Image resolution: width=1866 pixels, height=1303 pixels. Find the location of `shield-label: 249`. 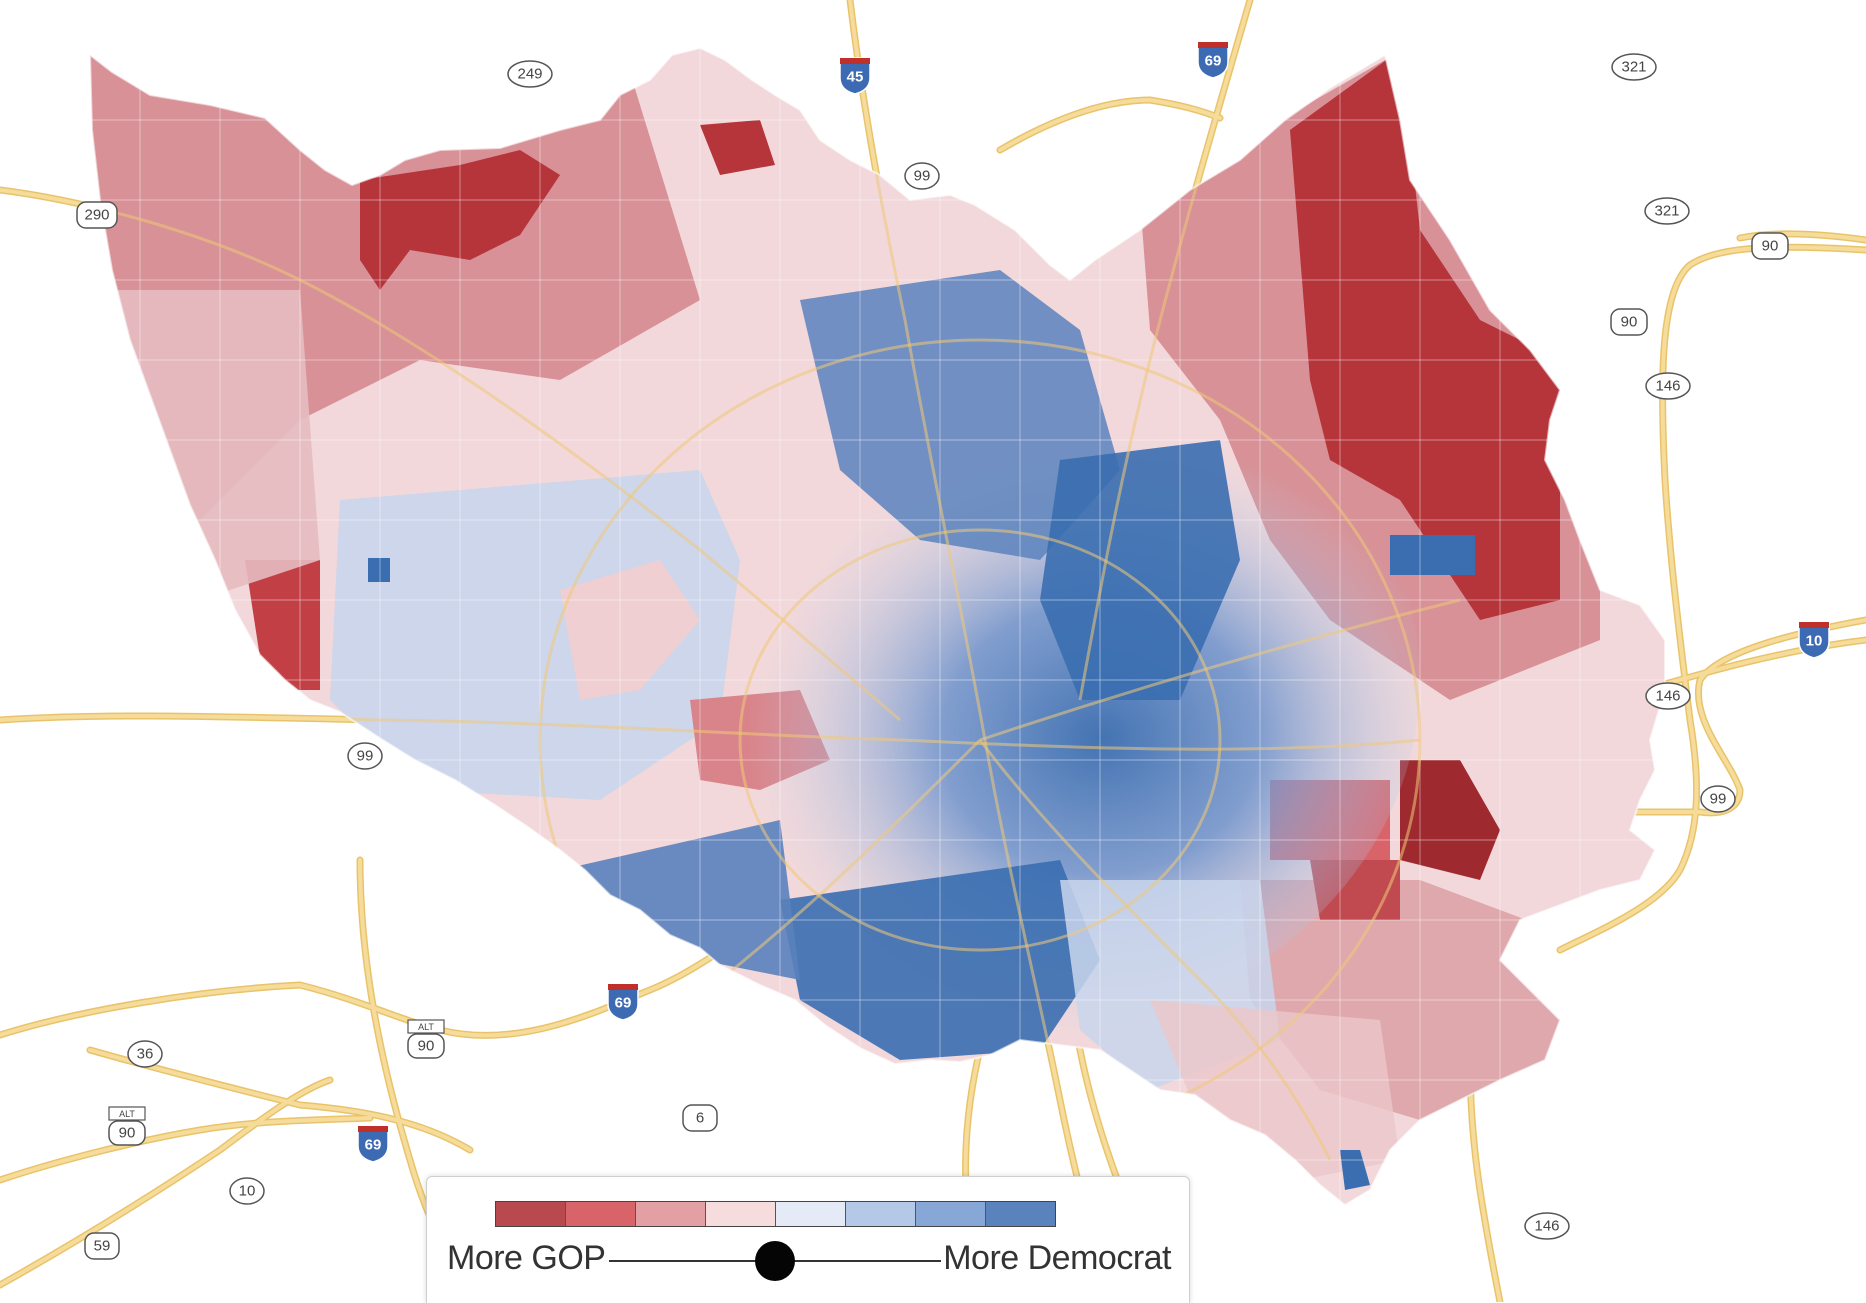

shield-label: 249 is located at coordinates (529, 74).